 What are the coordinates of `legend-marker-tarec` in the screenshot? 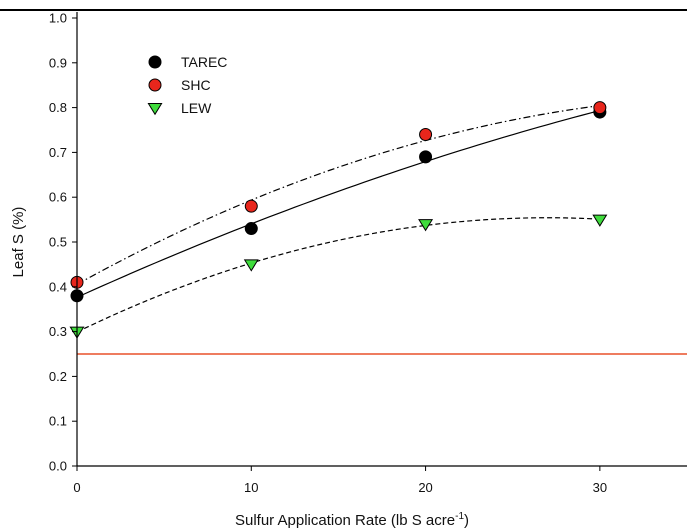 It's located at (155, 62).